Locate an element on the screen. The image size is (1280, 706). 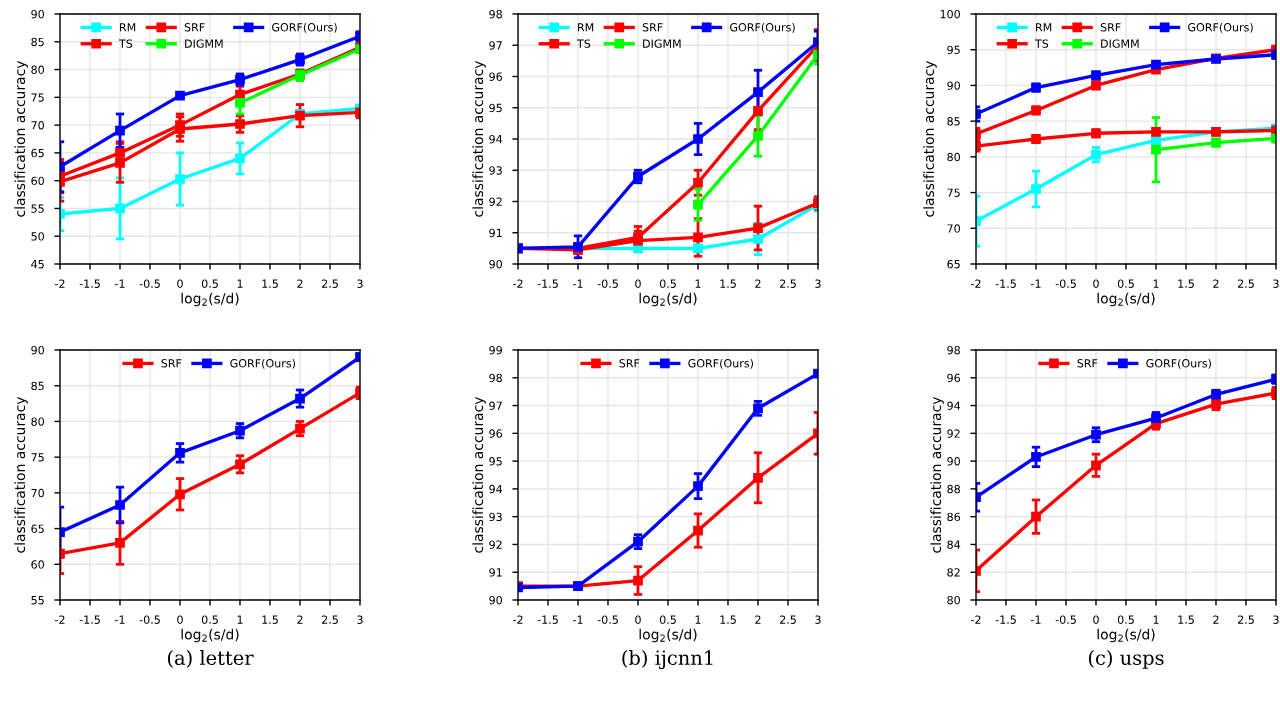
text: (a) letter is located at coordinates (210, 659).